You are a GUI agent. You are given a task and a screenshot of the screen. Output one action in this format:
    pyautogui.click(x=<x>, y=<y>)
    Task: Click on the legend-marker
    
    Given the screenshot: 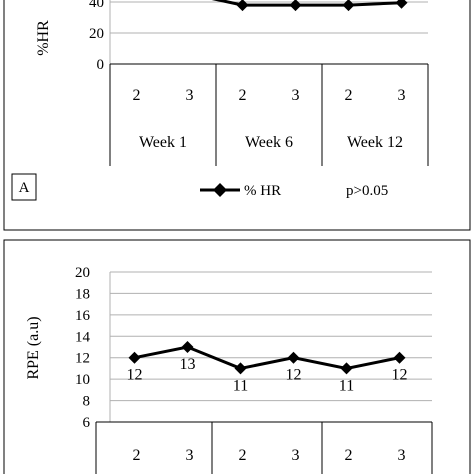 What is the action you would take?
    pyautogui.click(x=220, y=190)
    